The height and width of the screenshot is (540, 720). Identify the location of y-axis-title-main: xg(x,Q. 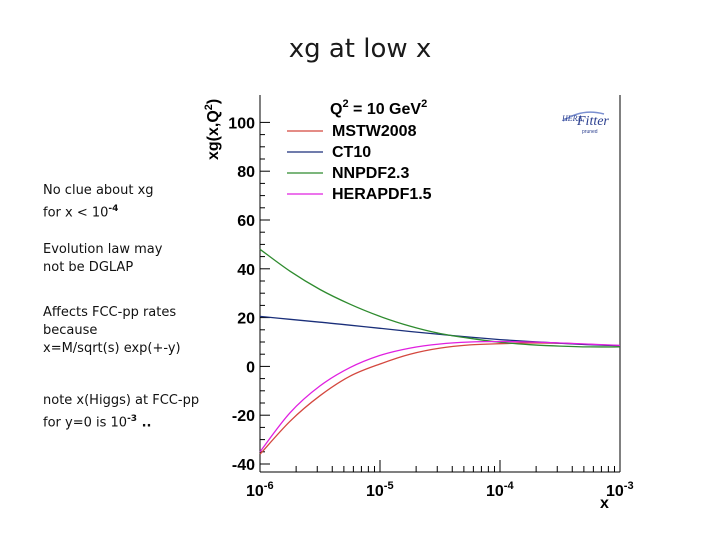
(213, 135).